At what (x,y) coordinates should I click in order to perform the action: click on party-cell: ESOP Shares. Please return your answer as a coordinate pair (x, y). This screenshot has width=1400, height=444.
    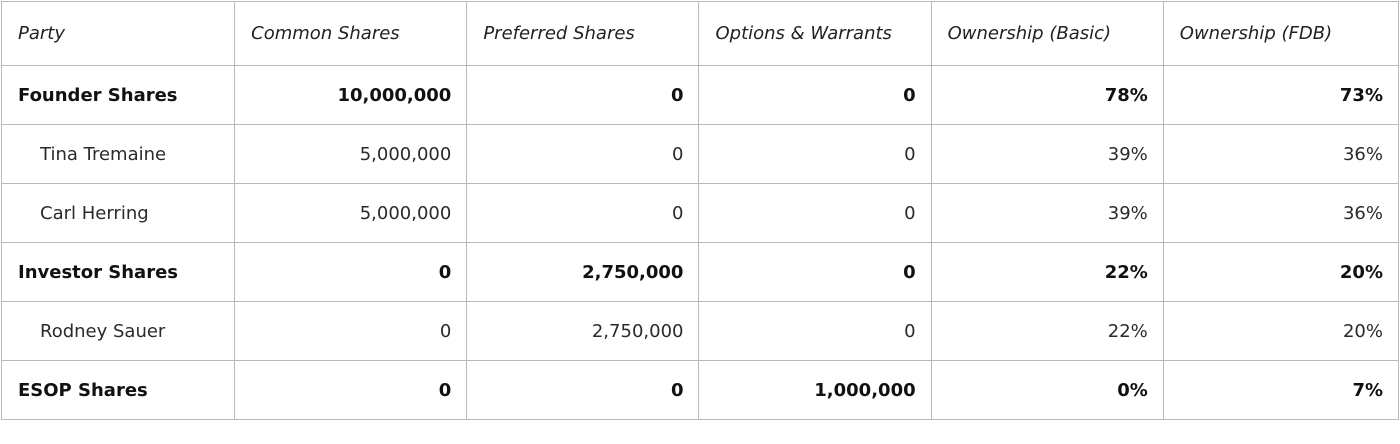
    Looking at the image, I should click on (118, 390).